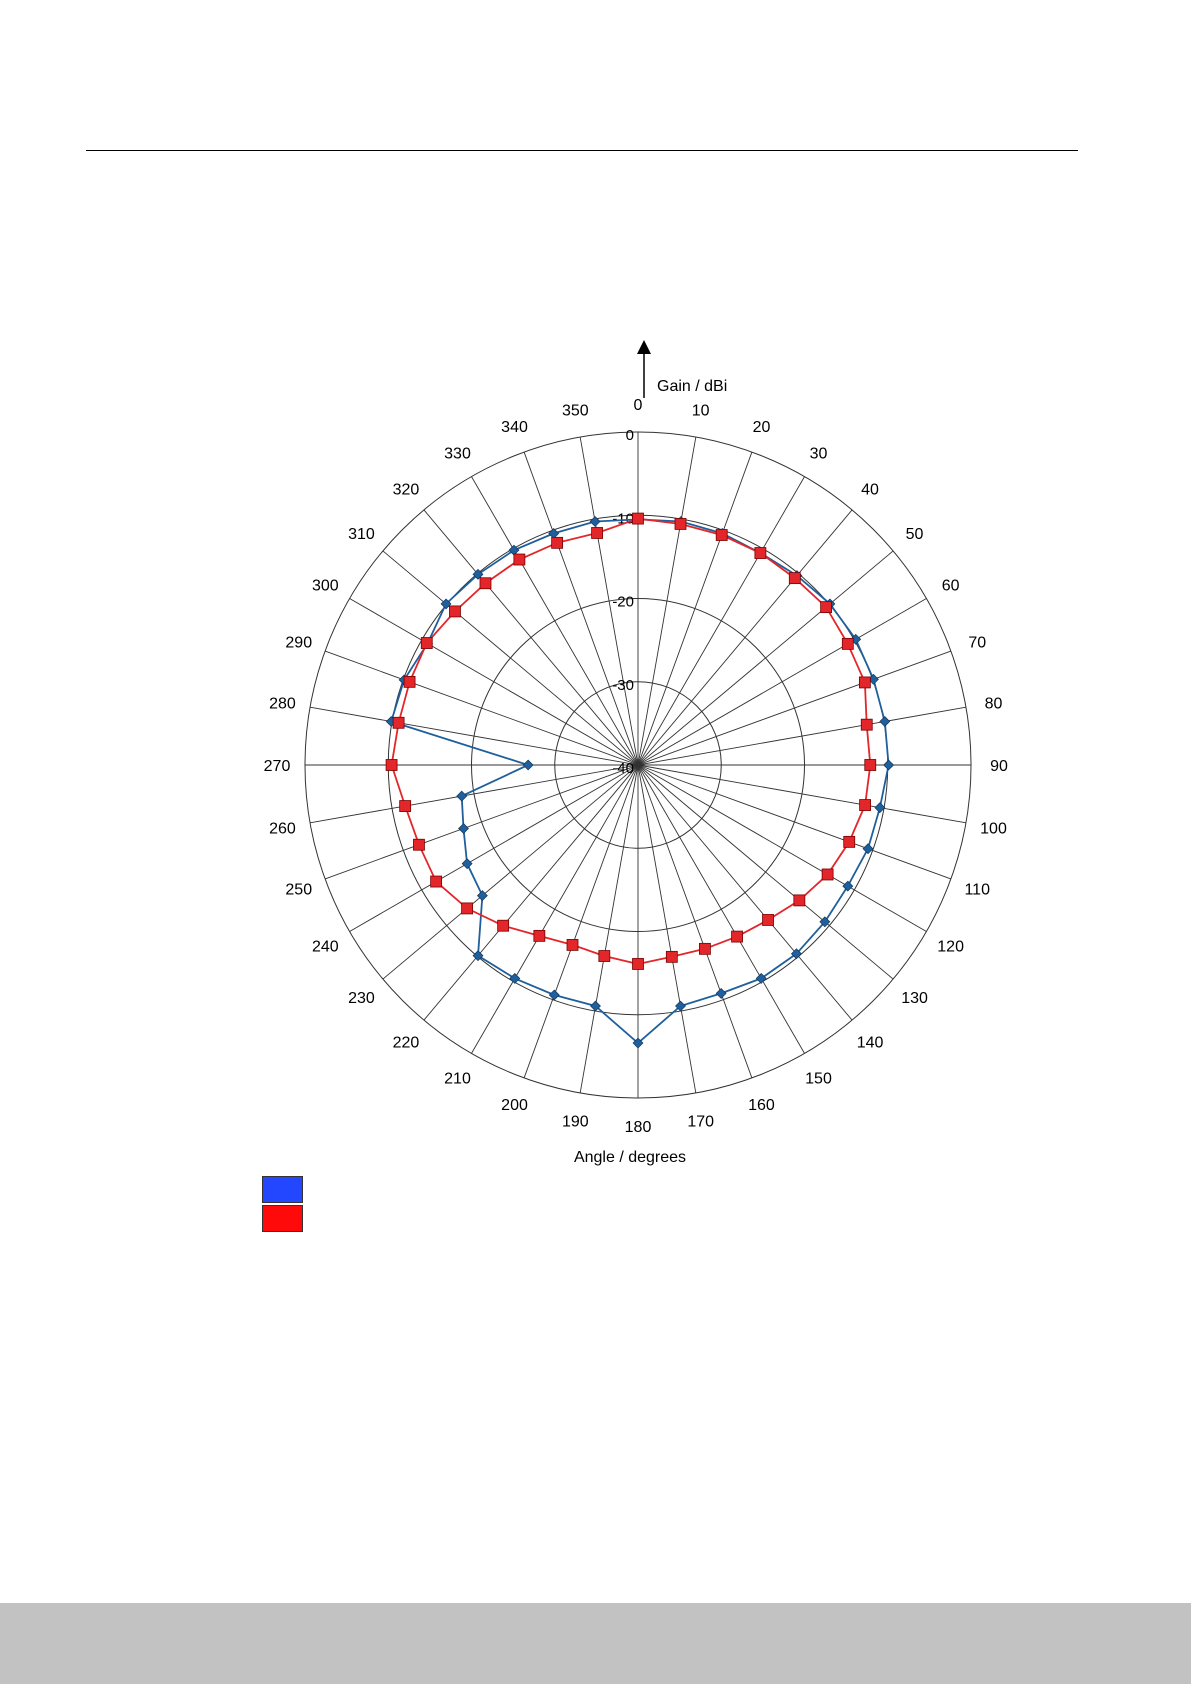 The height and width of the screenshot is (1684, 1191). Describe the element at coordinates (514, 1105) in the screenshot. I see `angle-tick-label-200: 200` at that location.